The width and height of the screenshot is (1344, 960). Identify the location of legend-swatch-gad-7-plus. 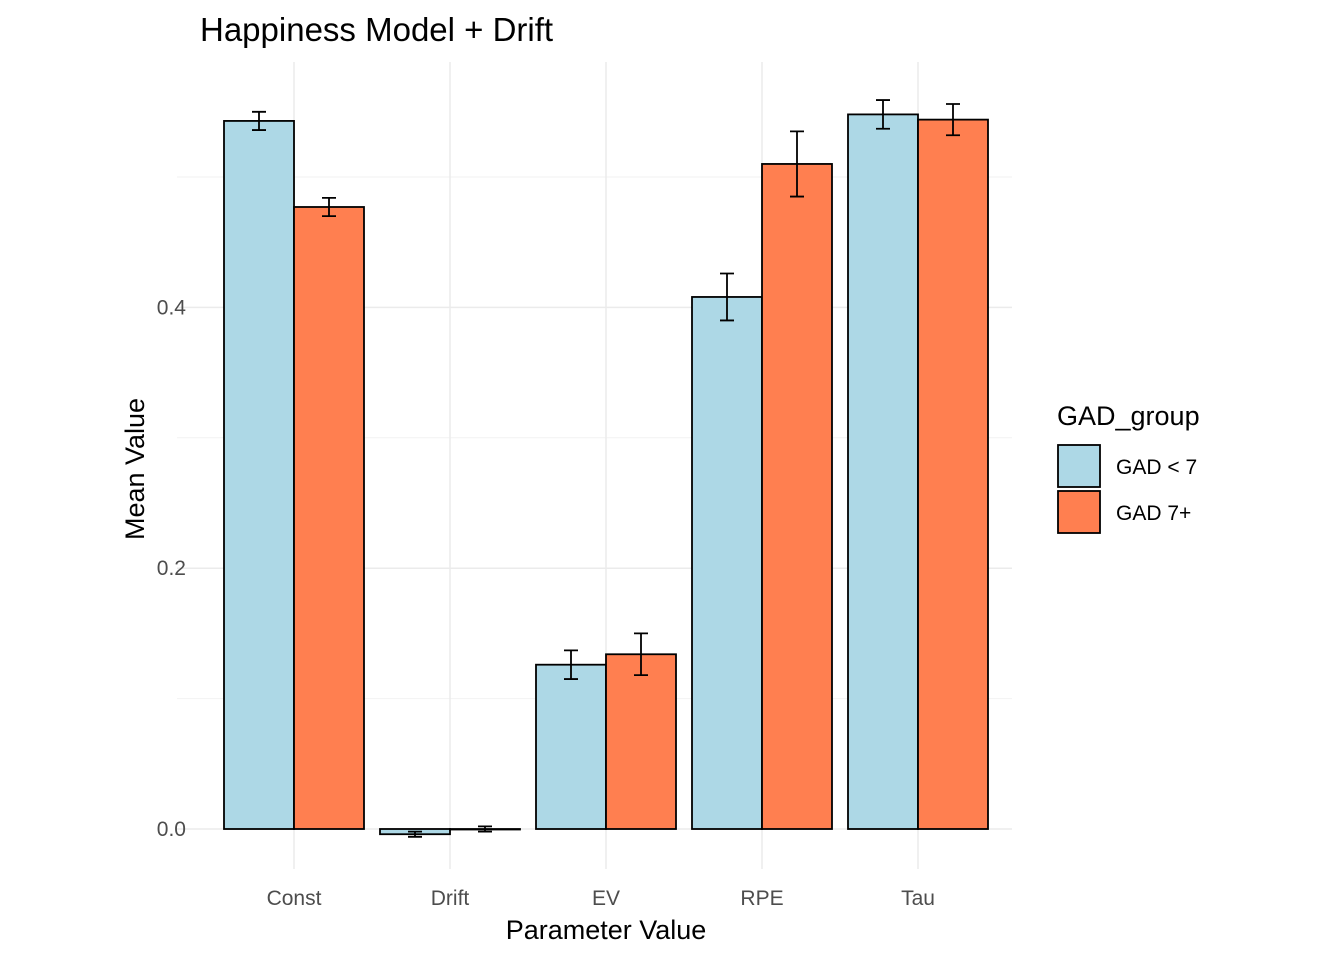
(1079, 512).